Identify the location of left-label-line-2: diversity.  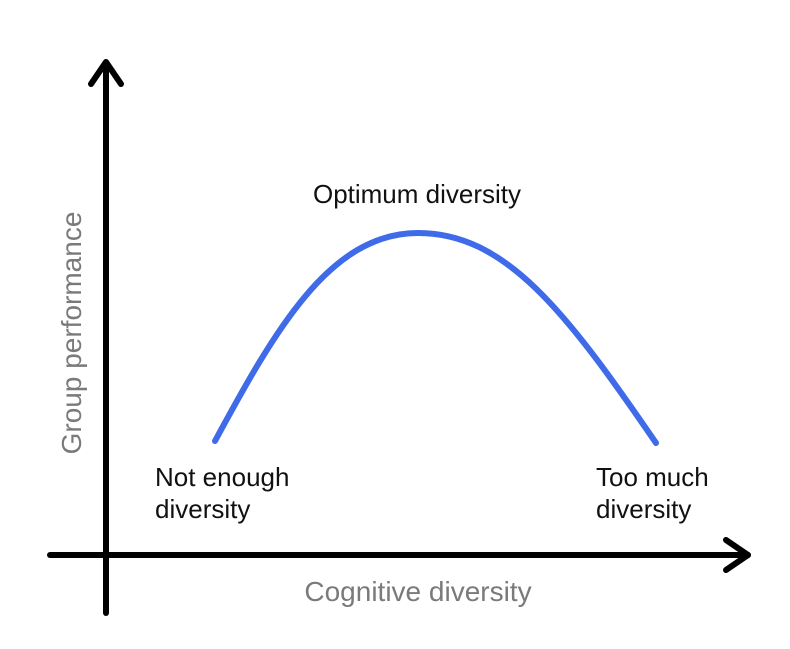
(202, 509).